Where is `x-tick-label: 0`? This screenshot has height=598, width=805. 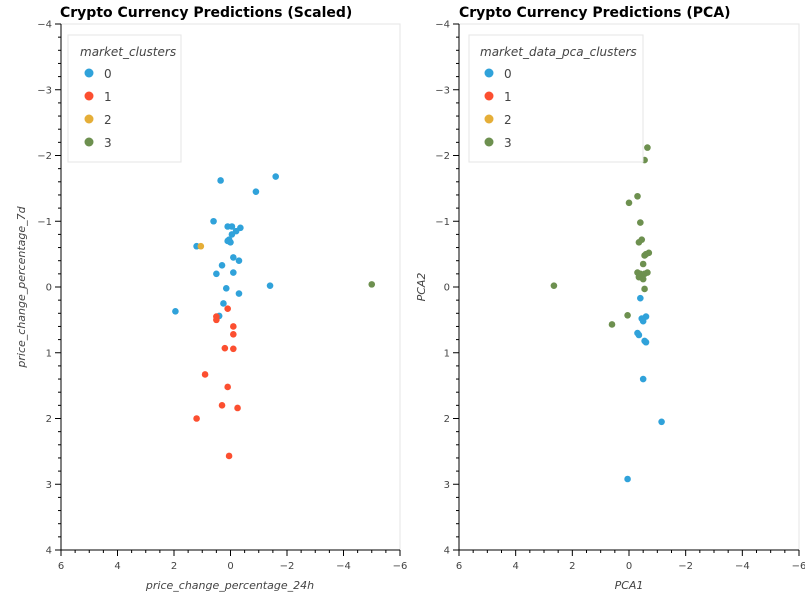
x-tick-label: 0 is located at coordinates (629, 566).